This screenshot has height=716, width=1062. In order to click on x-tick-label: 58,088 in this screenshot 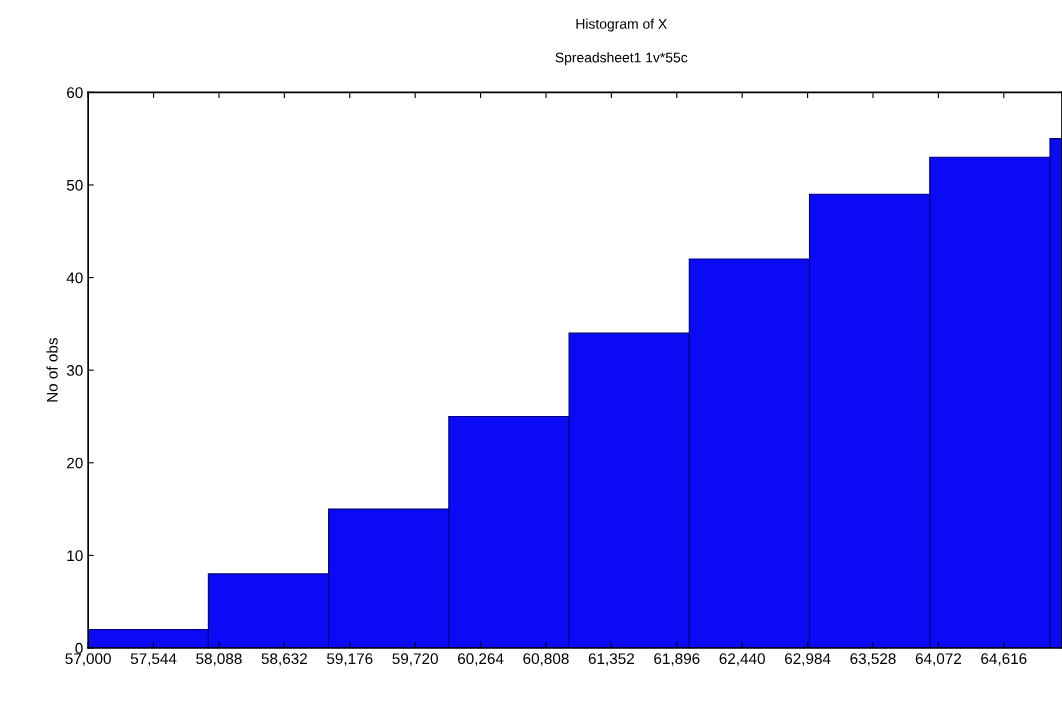, I will do `click(219, 659)`.